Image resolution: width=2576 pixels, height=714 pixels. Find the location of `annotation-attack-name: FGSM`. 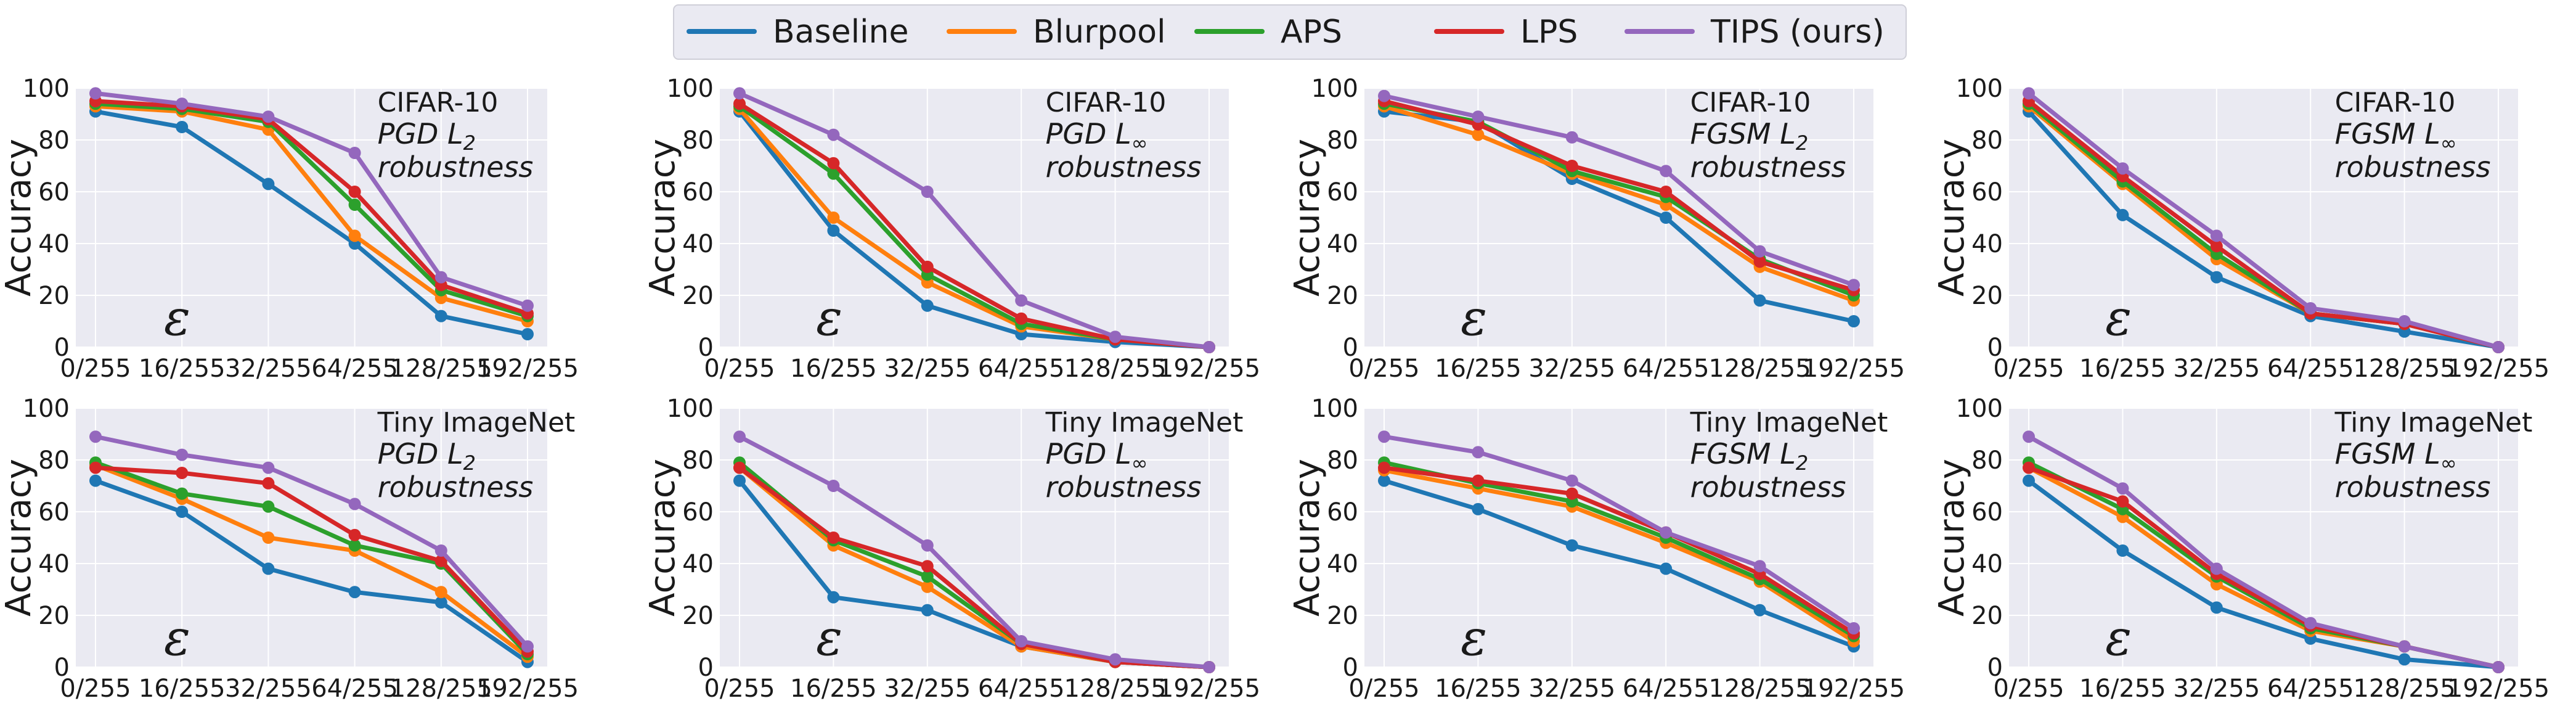

annotation-attack-name: FGSM is located at coordinates (1730, 133).